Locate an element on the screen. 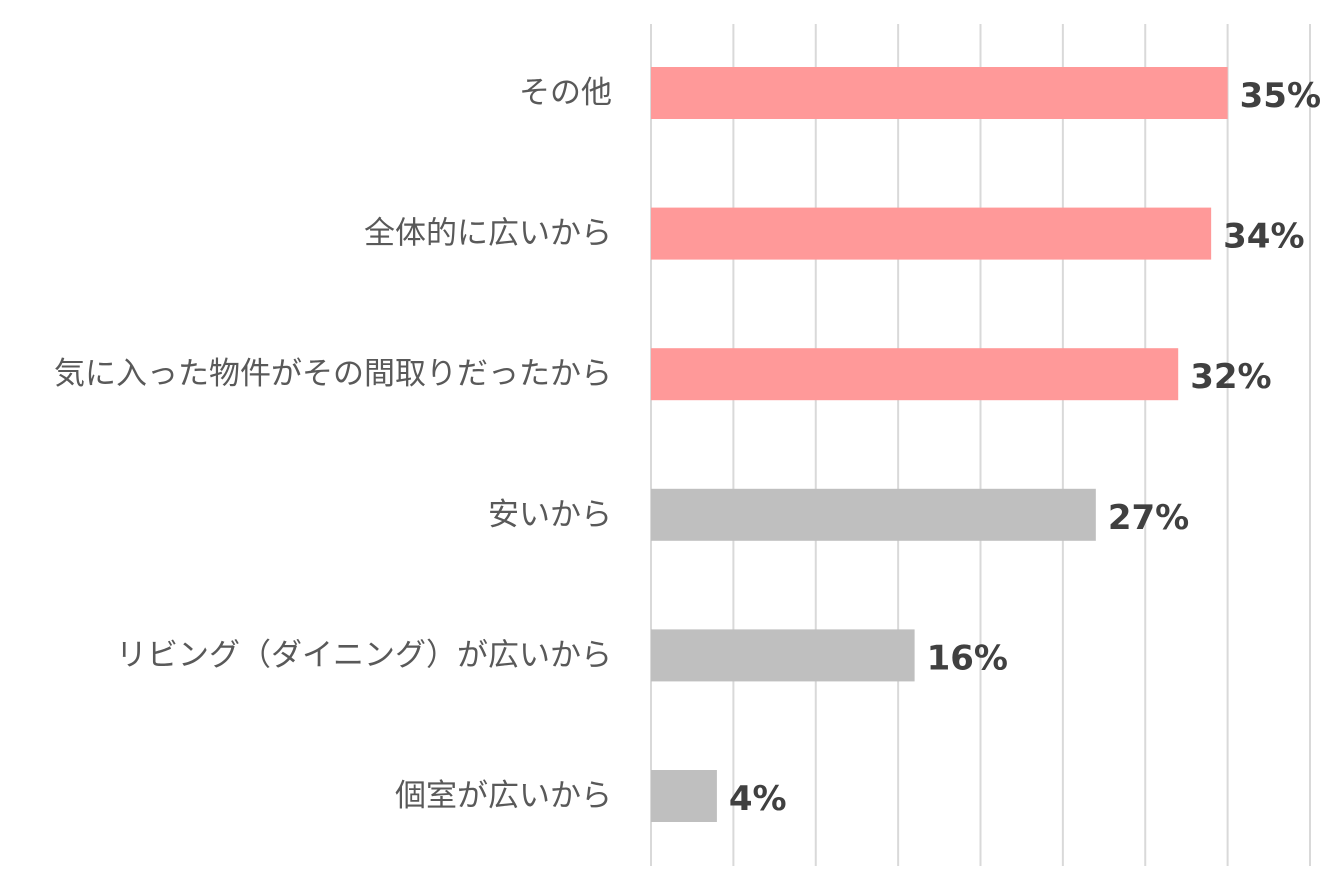 The image size is (1334, 889). value-label: 27% is located at coordinates (1148, 518).